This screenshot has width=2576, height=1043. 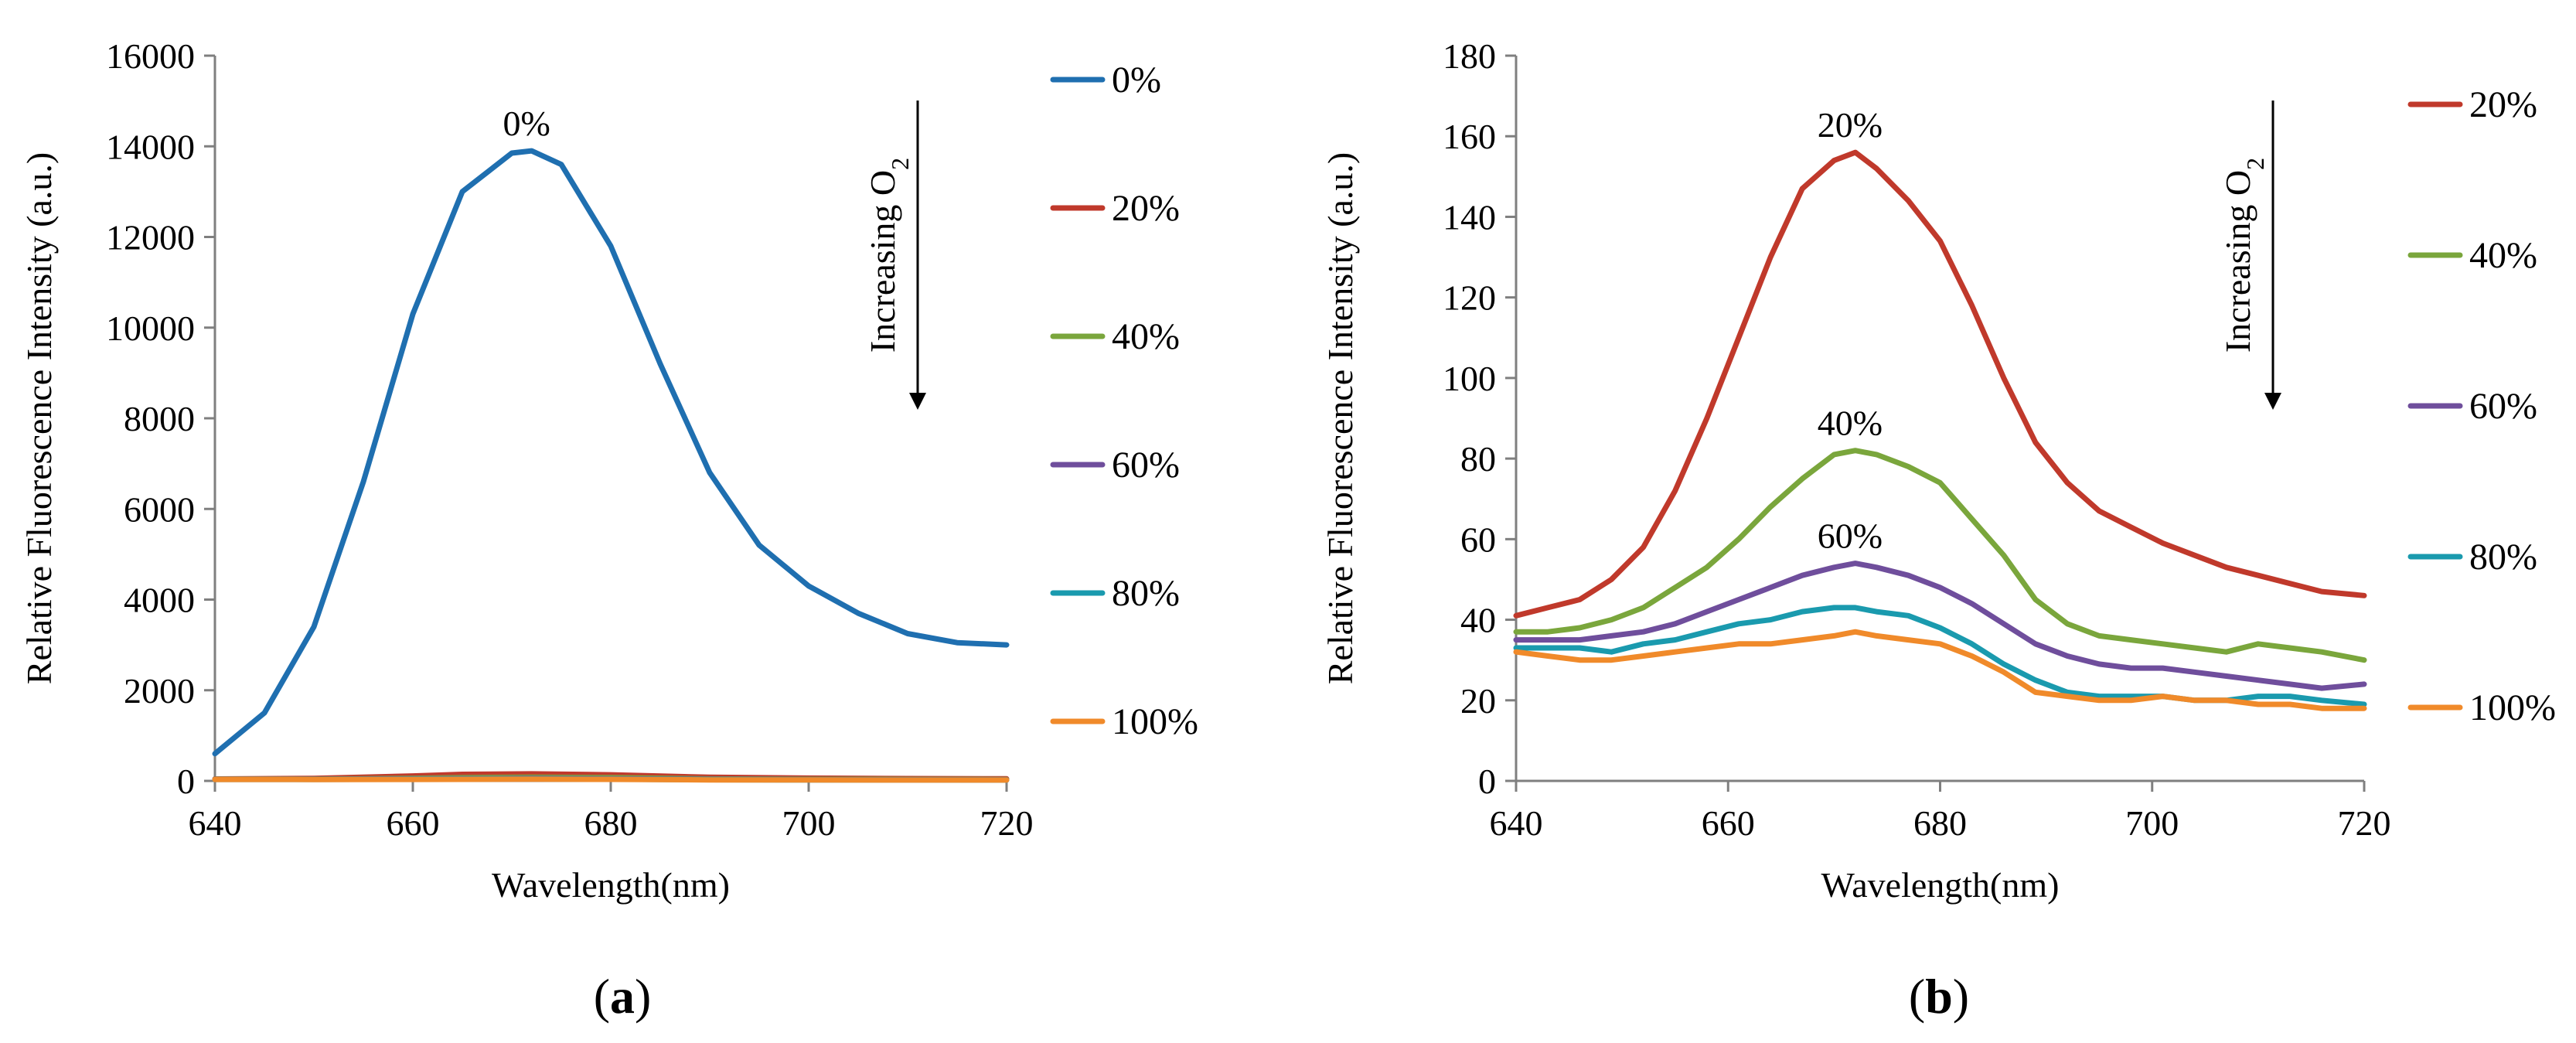 What do you see at coordinates (1124, 401) in the screenshot?
I see `legend: 0% 20% 40% 60% 80% 100%` at bounding box center [1124, 401].